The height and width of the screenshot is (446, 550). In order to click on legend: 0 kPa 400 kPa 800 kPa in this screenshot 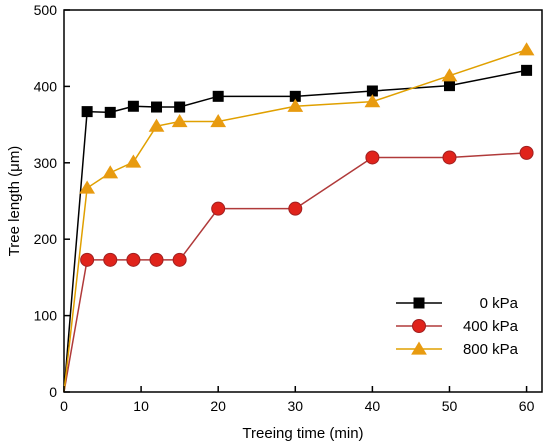, I will do `click(457, 326)`.